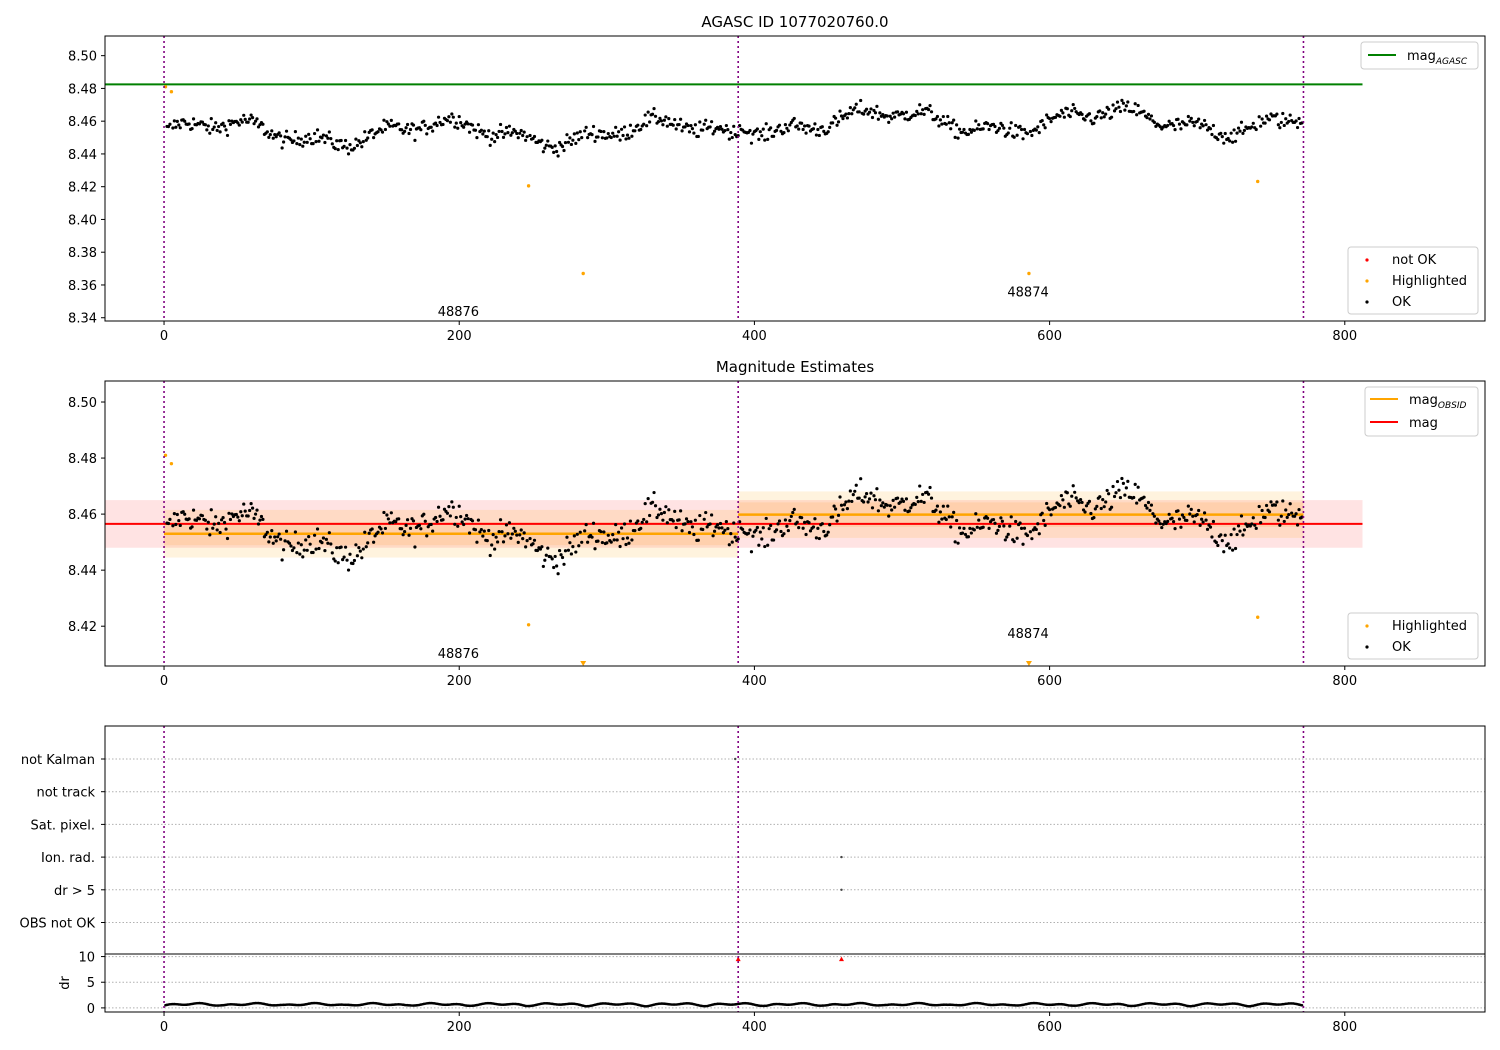 The height and width of the screenshot is (1050, 1500). I want to click on x-tick-label: 800, so click(1344, 1027).